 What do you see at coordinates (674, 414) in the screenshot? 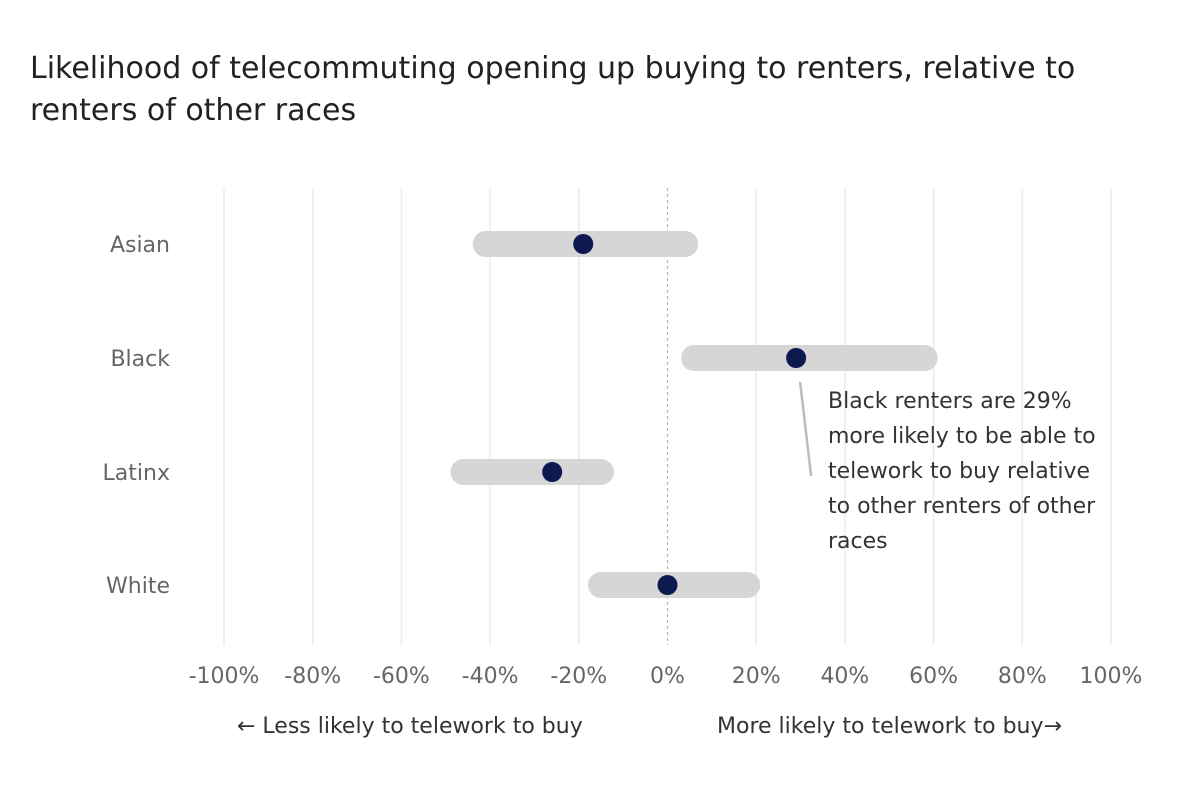
I see `point-layer` at bounding box center [674, 414].